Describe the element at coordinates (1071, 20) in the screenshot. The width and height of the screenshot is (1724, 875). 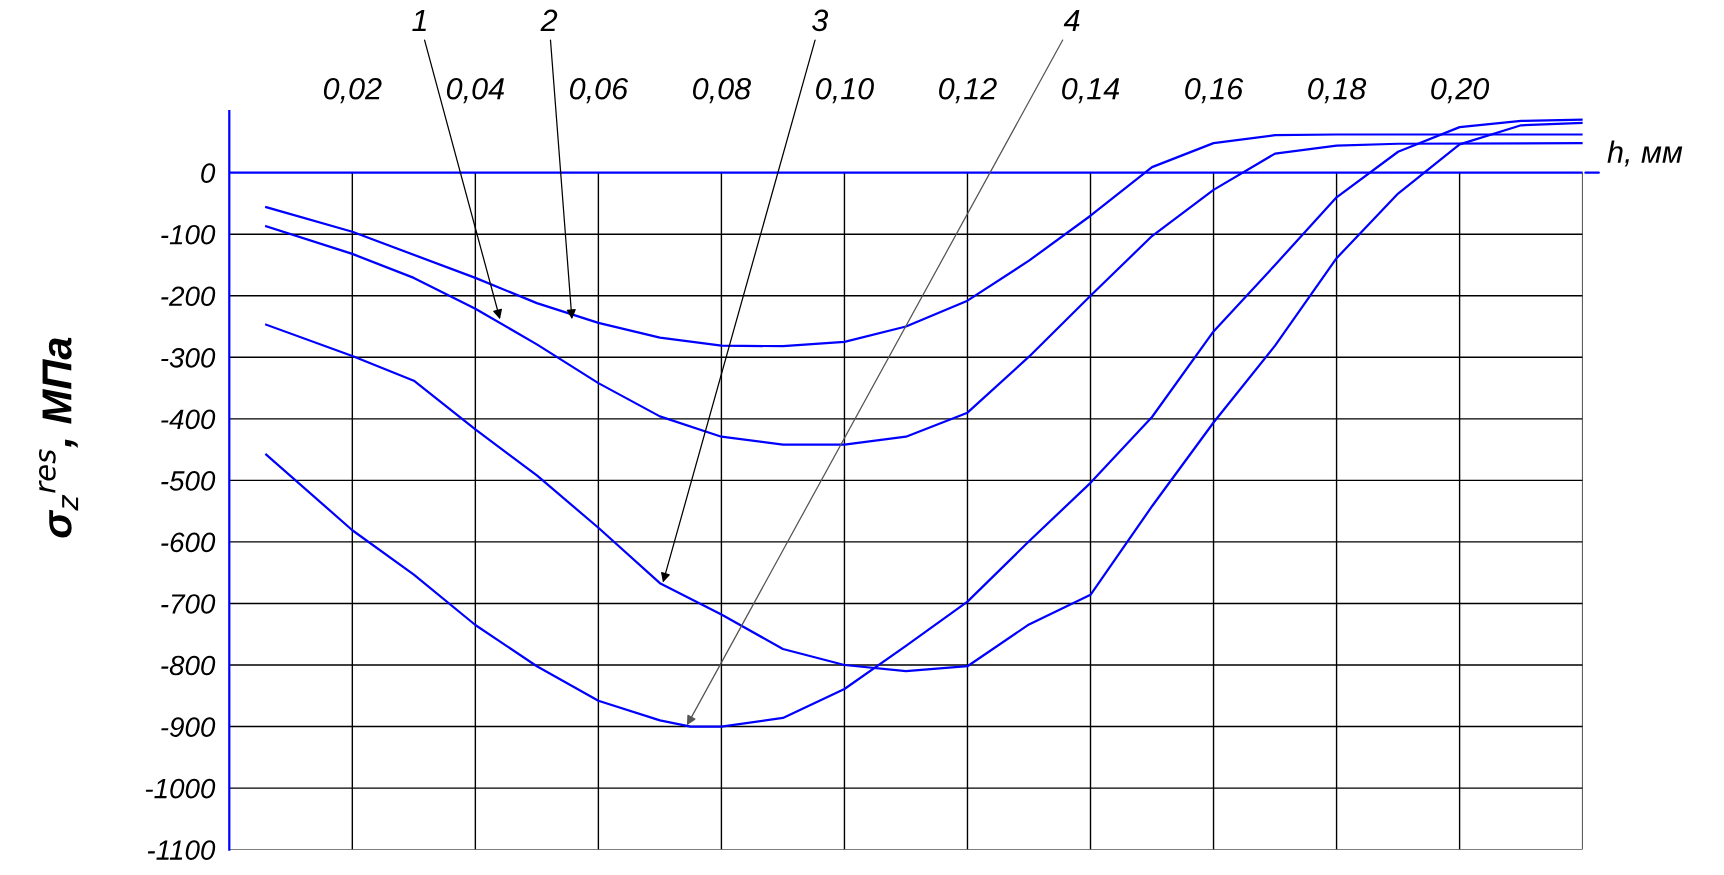
I see `annotation: 4` at that location.